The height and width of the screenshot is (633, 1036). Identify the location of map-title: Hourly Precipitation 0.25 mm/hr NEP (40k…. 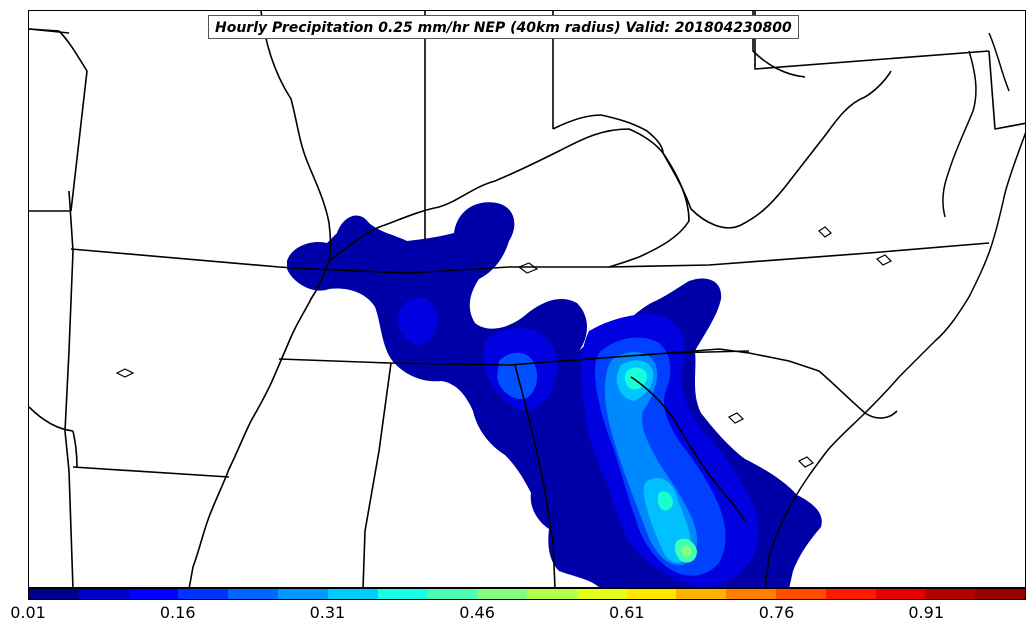
(503, 27).